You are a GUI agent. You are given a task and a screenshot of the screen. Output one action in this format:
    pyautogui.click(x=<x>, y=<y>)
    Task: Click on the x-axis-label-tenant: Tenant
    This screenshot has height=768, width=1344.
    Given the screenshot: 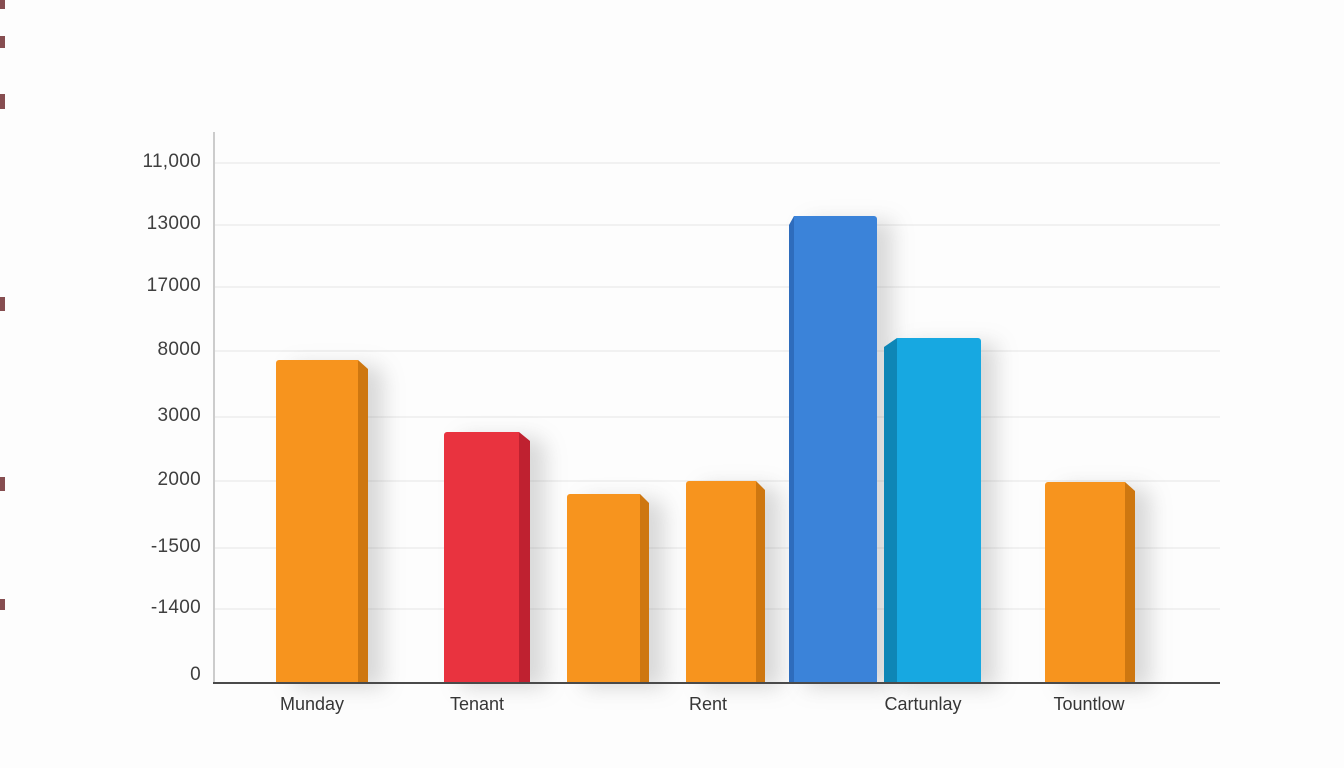 What is the action you would take?
    pyautogui.click(x=477, y=704)
    